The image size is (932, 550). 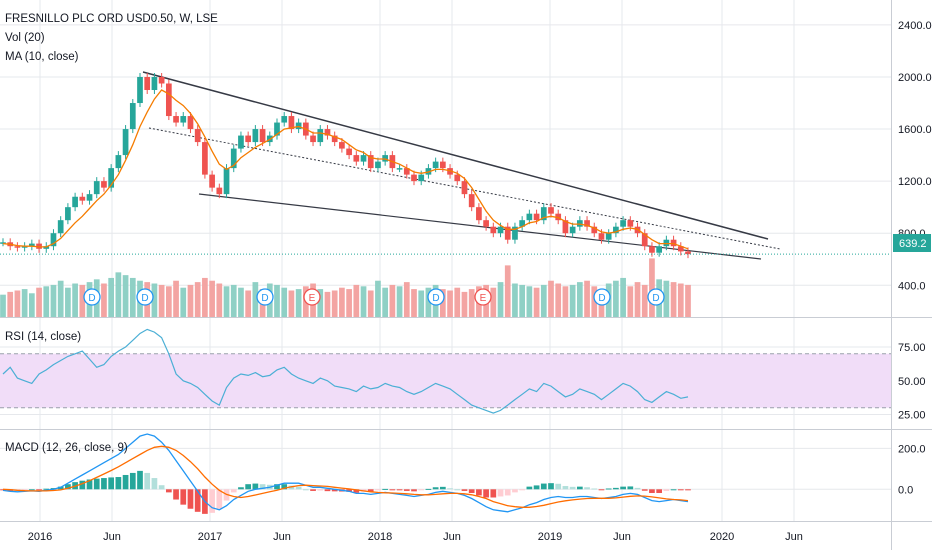 I want to click on chart-title: FRESNILLO PLC ORD USD0.50, W, LSE, so click(x=111, y=19).